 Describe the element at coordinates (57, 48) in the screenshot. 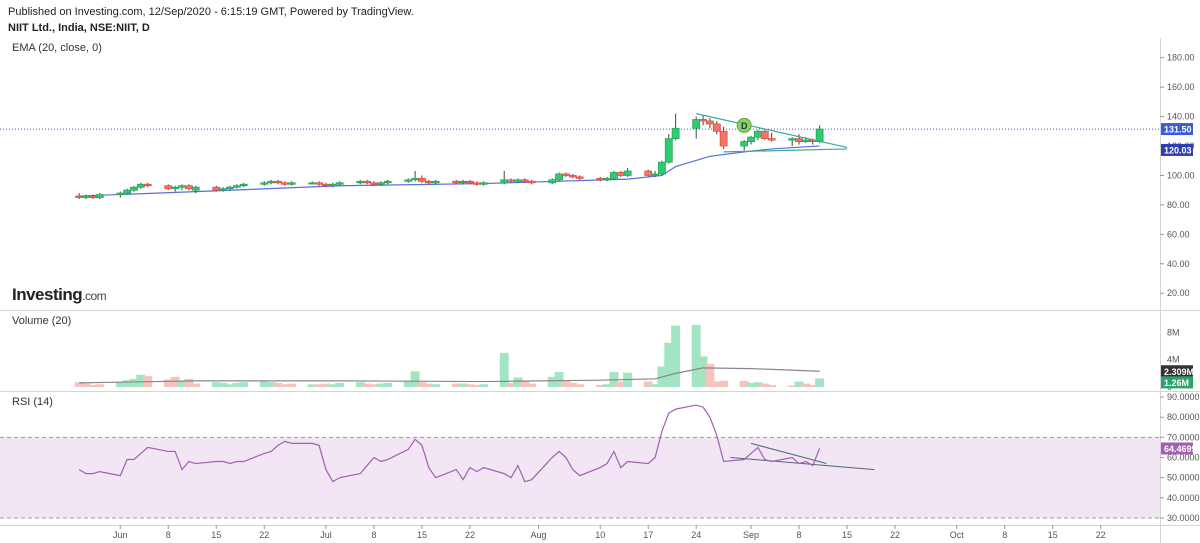

I see `ema-indicator-label: EMA (20, close, 0)` at that location.